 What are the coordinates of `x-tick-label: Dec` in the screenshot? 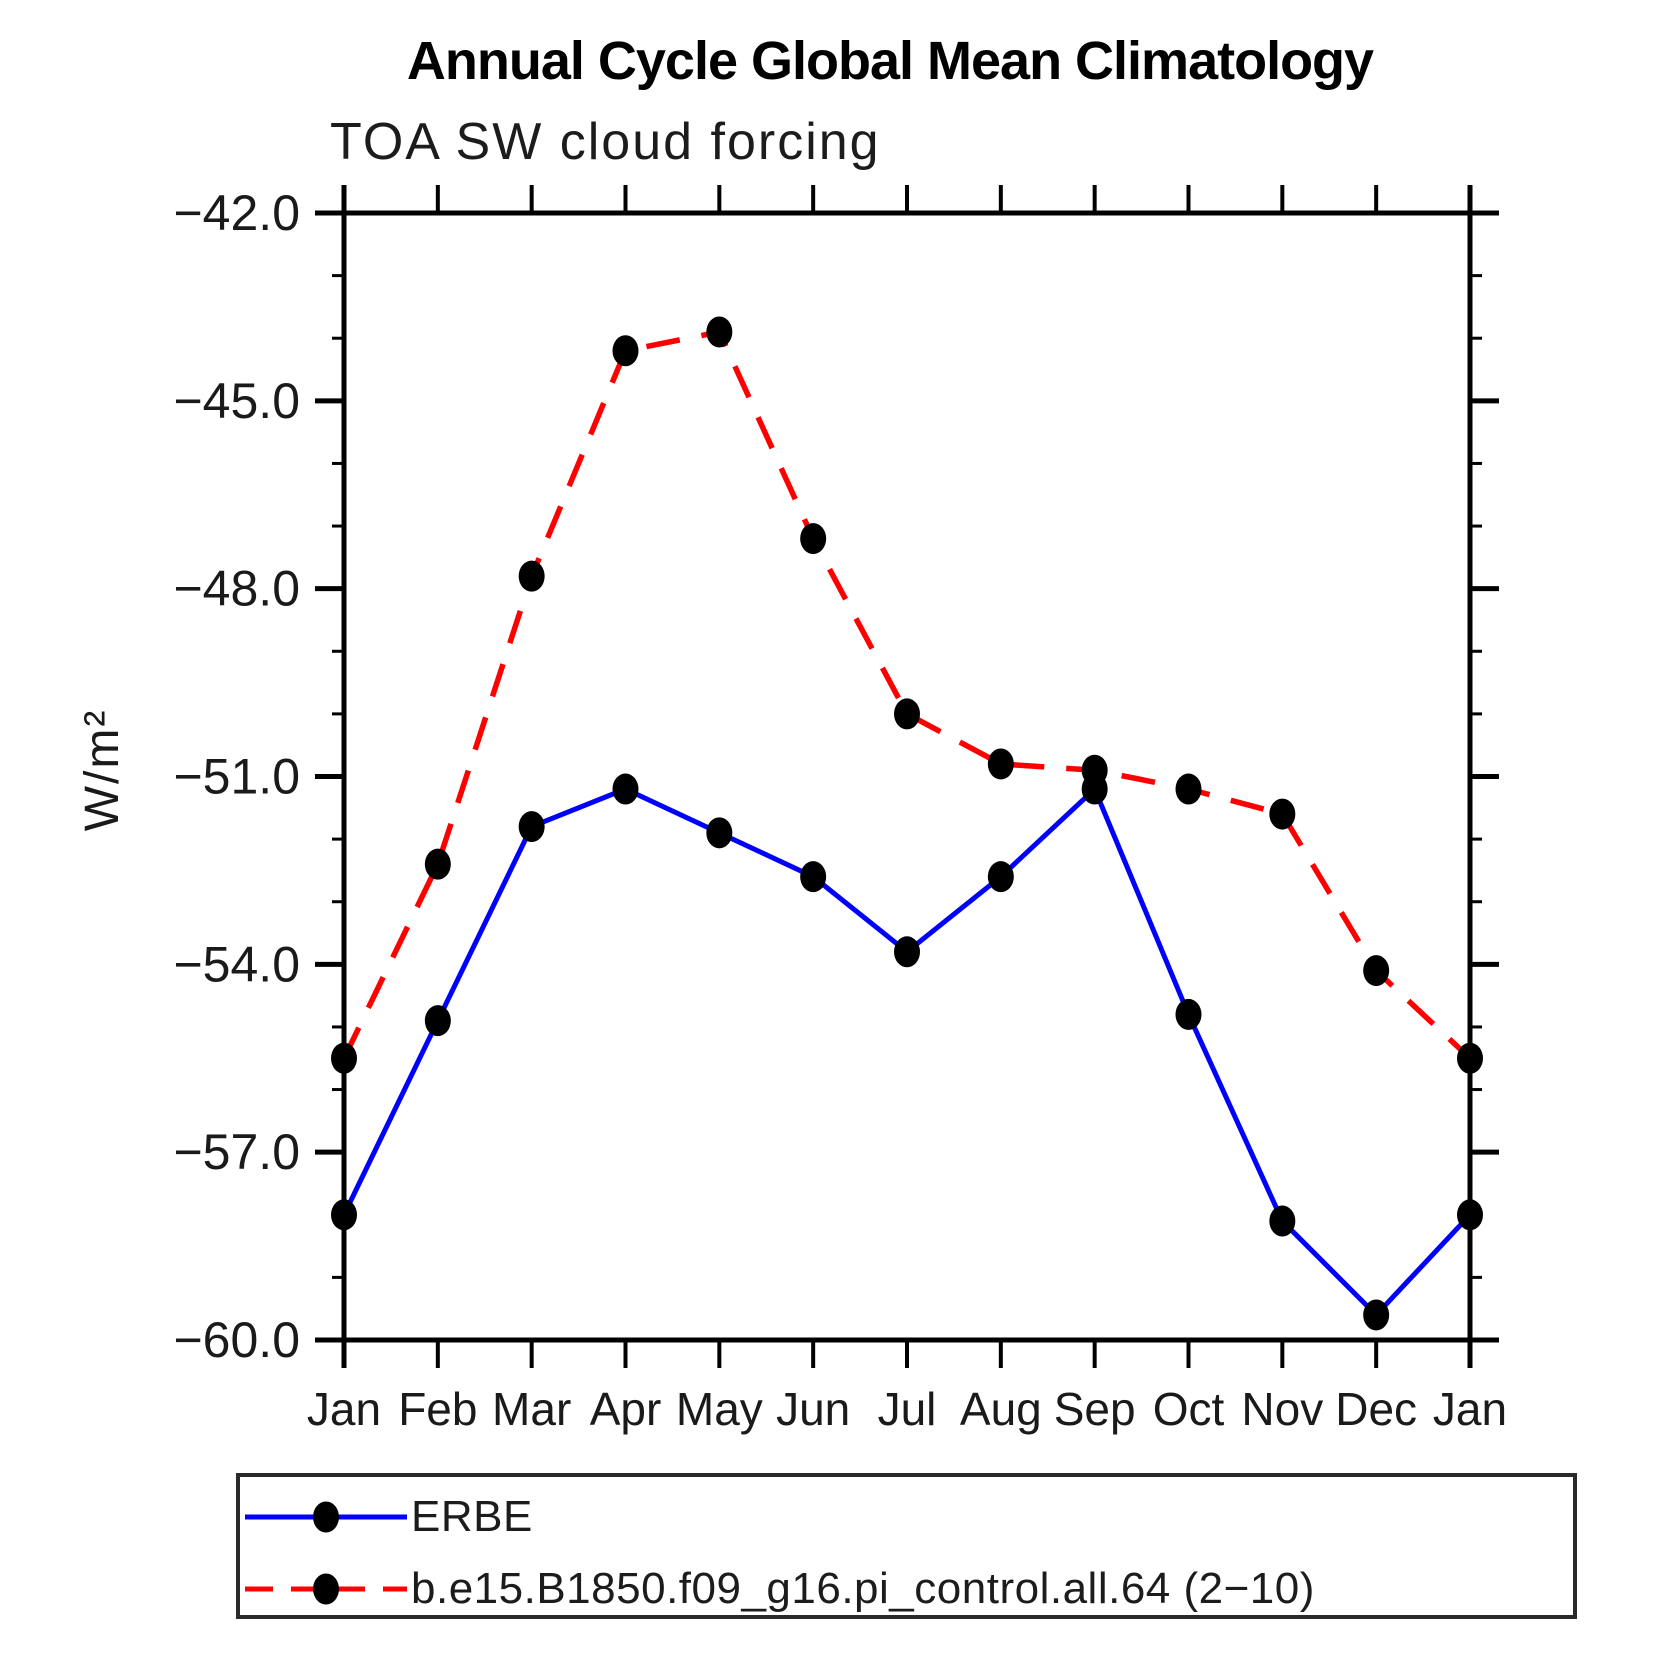 It's located at (1376, 1409).